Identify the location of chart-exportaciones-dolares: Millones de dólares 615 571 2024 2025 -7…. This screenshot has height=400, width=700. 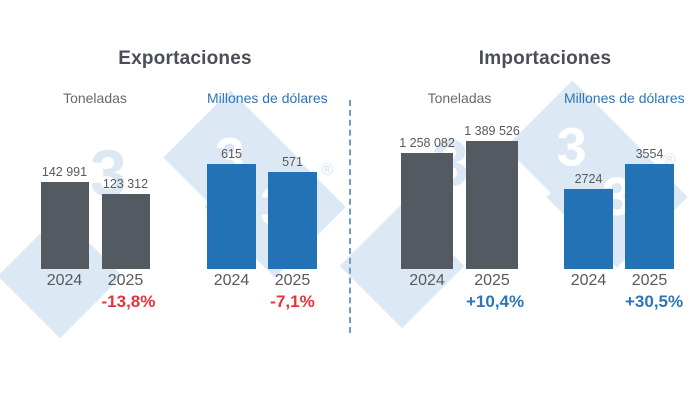
(267, 201).